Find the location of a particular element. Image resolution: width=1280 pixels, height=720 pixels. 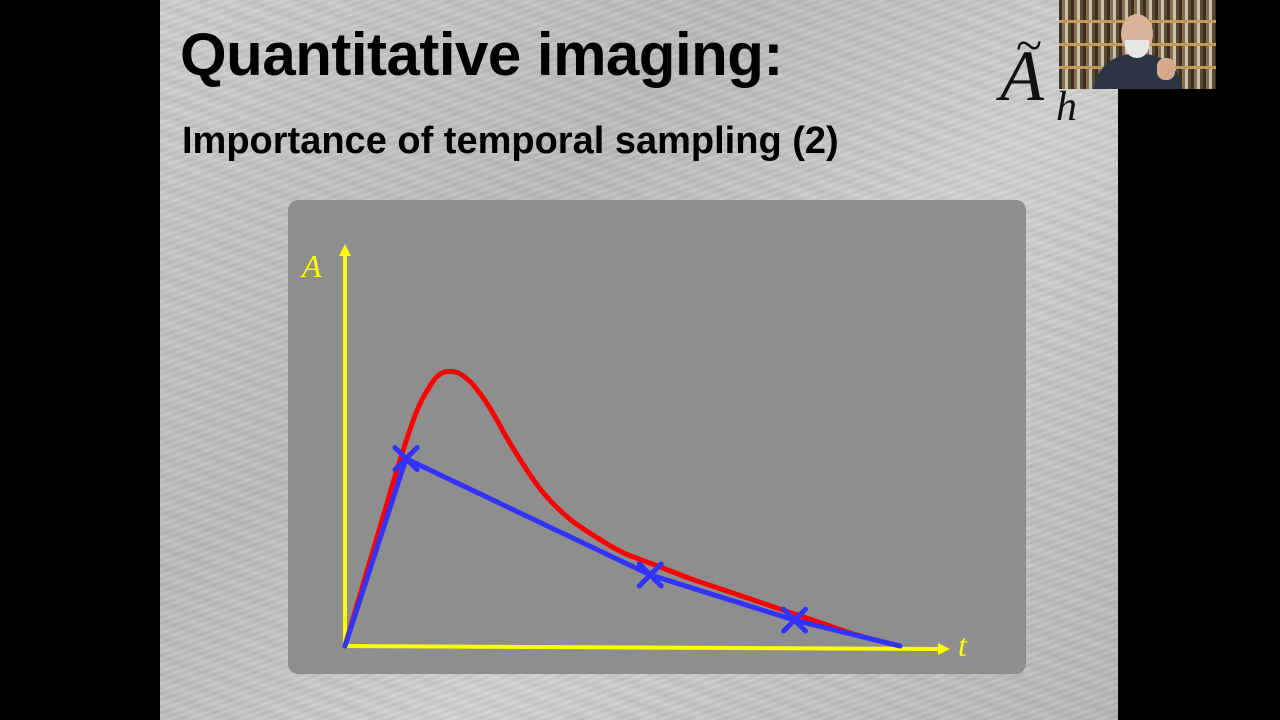

a-tilde-h-logo: A ~ h is located at coordinates (1050, 77).